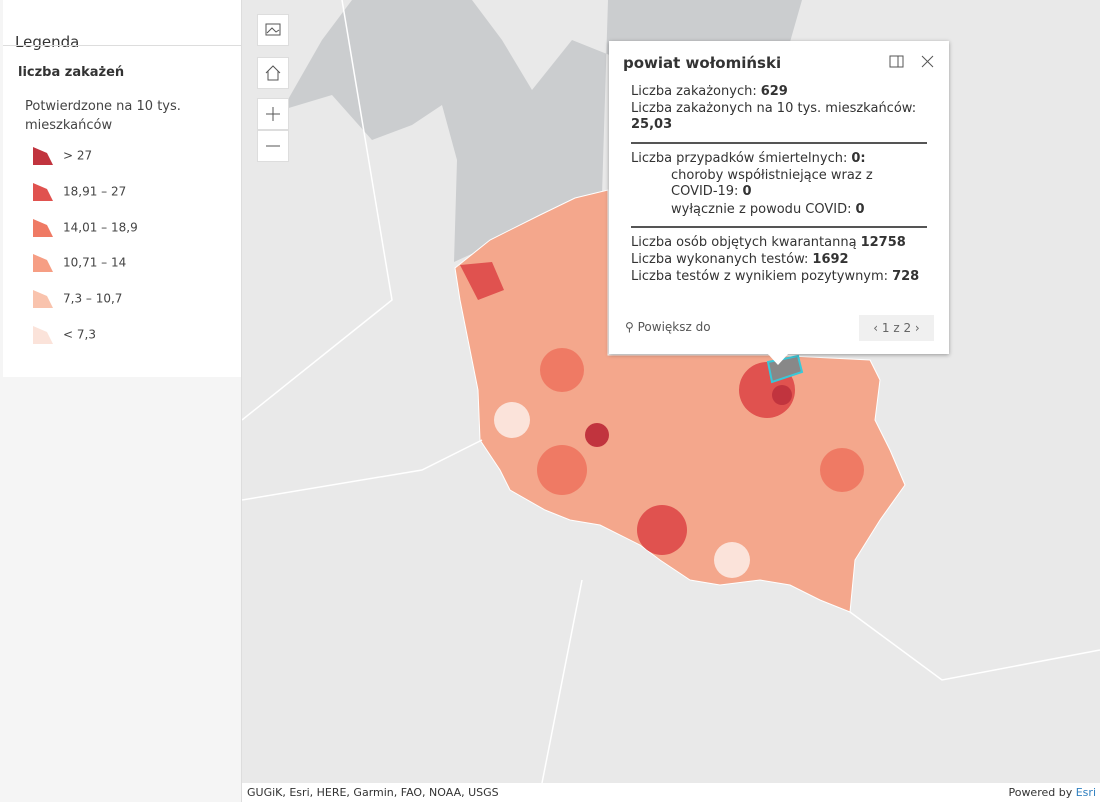 The image size is (1100, 802). Describe the element at coordinates (93, 298) in the screenshot. I see `legend-label: 7,3 – 10,7` at that location.